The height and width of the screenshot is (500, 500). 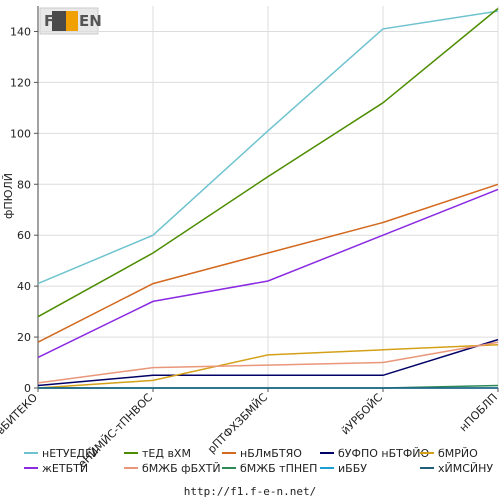 I want to click on svg-text: EN, so click(x=90, y=21).